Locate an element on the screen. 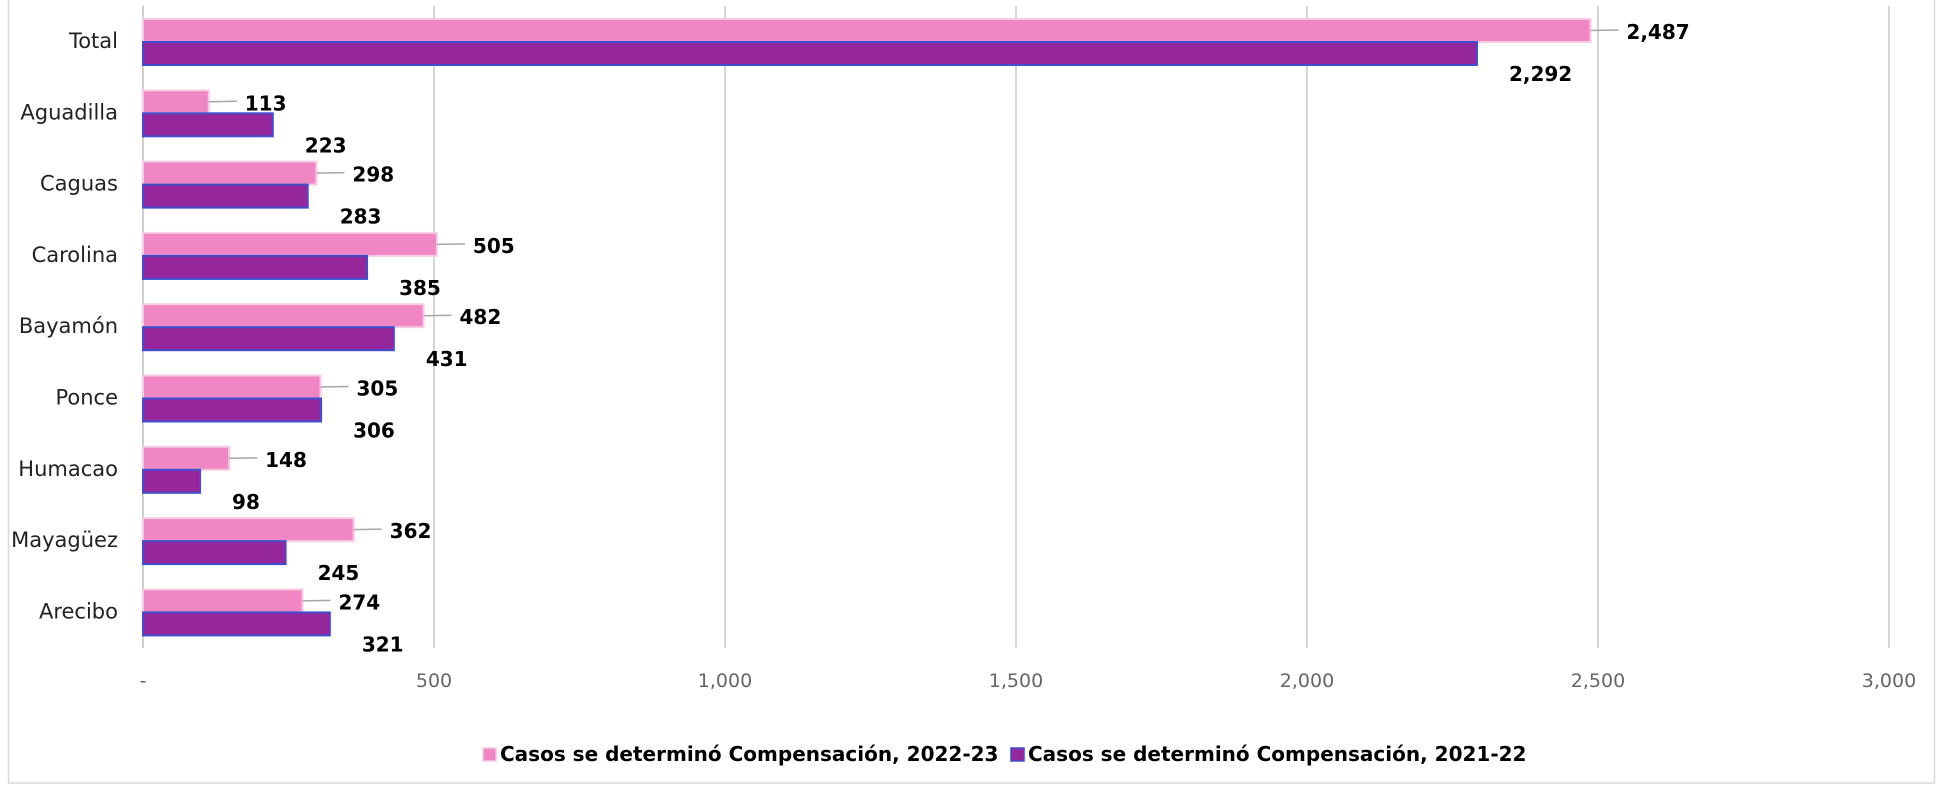 The height and width of the screenshot is (791, 1944). category-label: Aguadilla is located at coordinates (69, 112).